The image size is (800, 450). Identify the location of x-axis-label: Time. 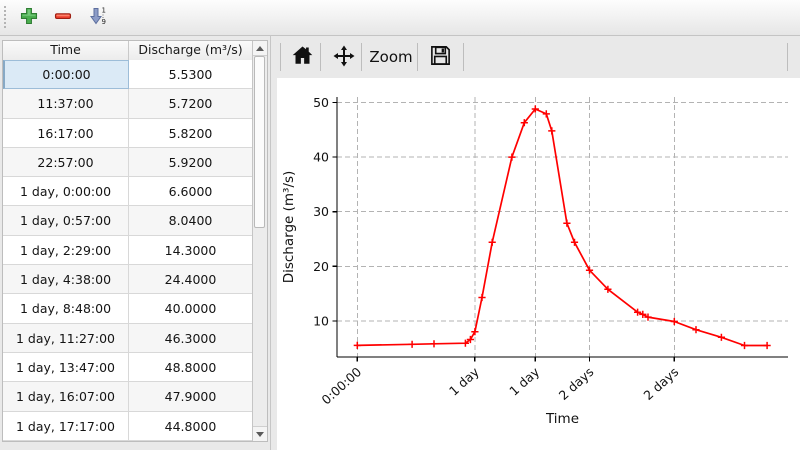
(562, 419).